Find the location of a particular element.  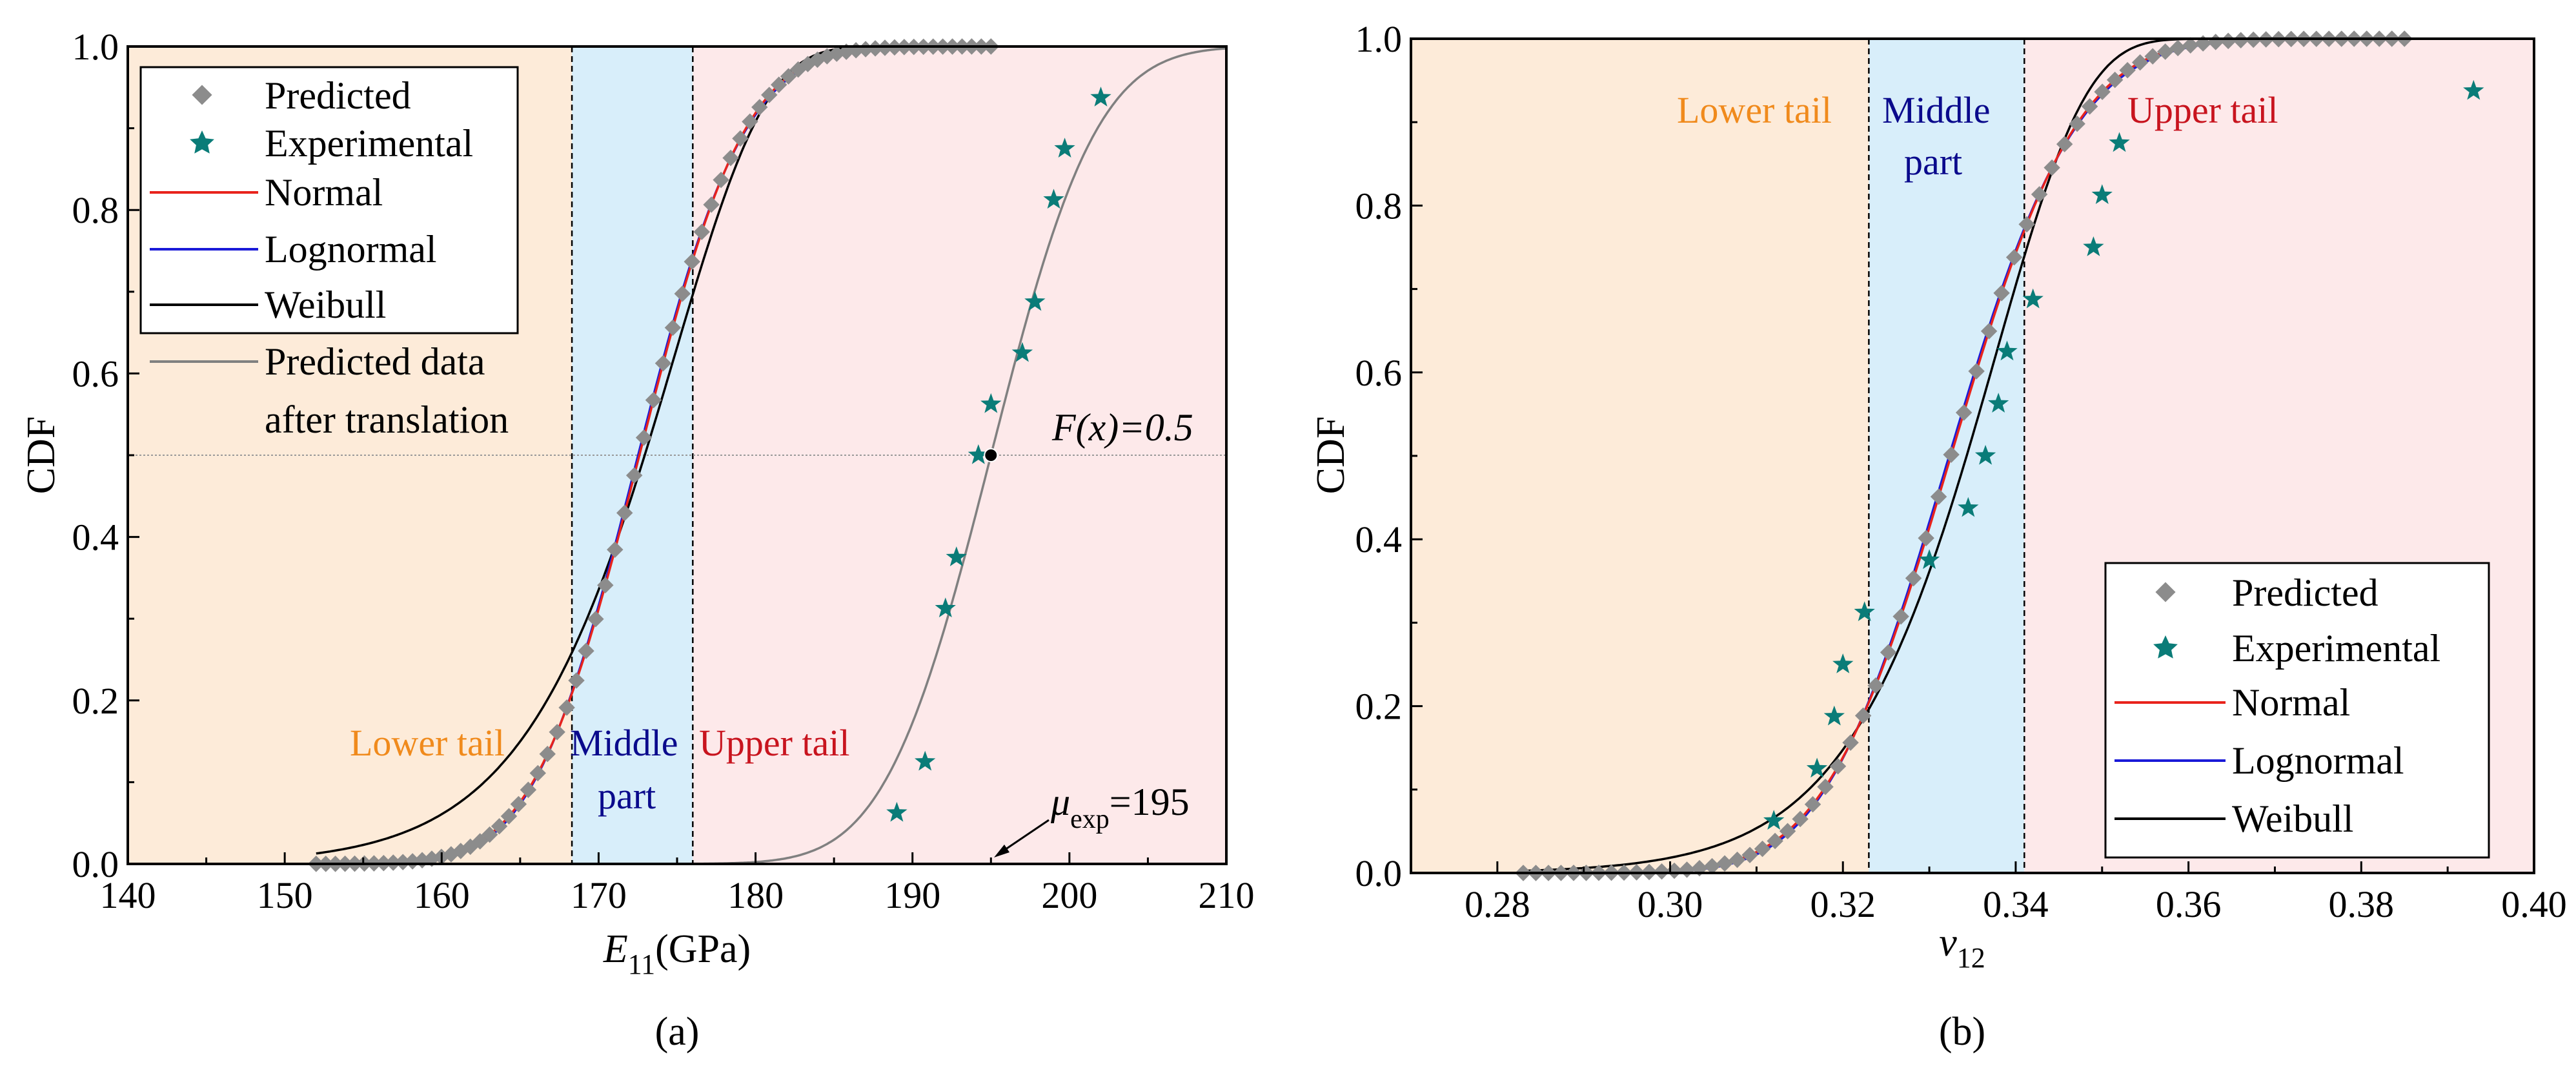

legend-translated-label-2: after translation is located at coordinates (387, 419).